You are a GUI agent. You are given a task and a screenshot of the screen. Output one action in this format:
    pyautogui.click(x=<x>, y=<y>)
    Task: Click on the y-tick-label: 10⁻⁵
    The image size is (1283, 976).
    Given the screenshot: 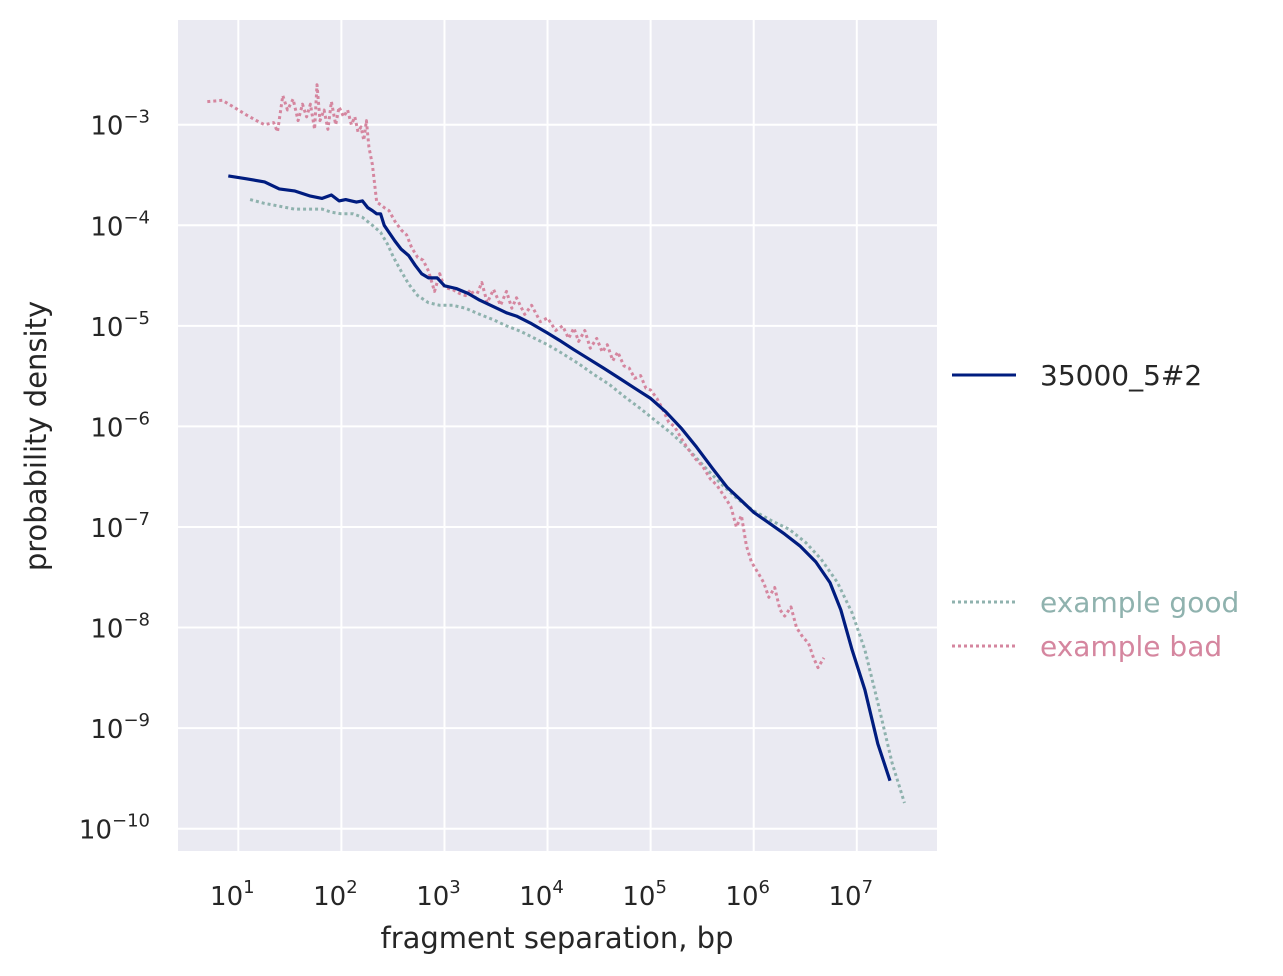 What is the action you would take?
    pyautogui.click(x=120, y=325)
    